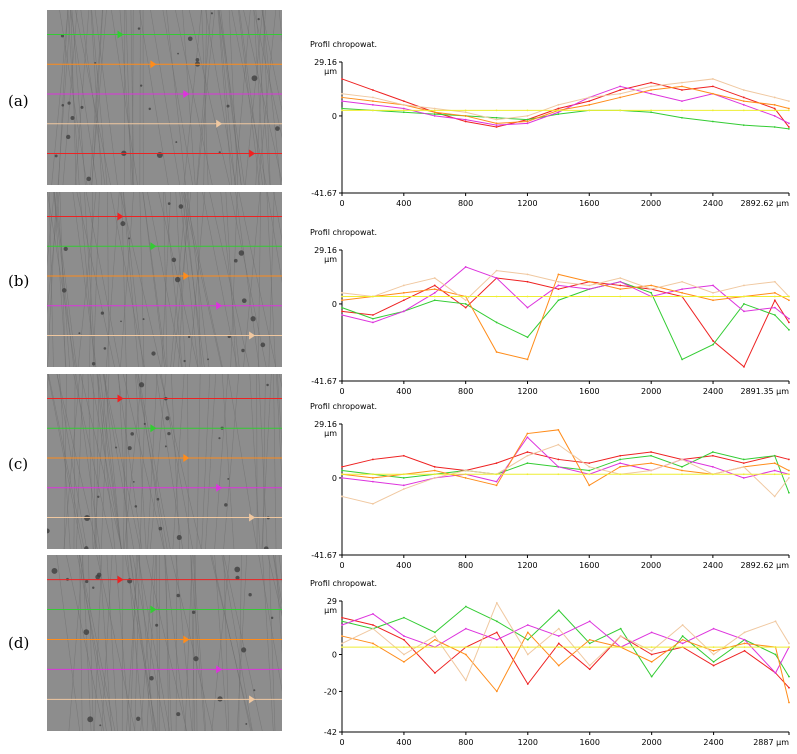  Describe the element at coordinates (465, 203) in the screenshot. I see `x-tick-label: 800` at that location.